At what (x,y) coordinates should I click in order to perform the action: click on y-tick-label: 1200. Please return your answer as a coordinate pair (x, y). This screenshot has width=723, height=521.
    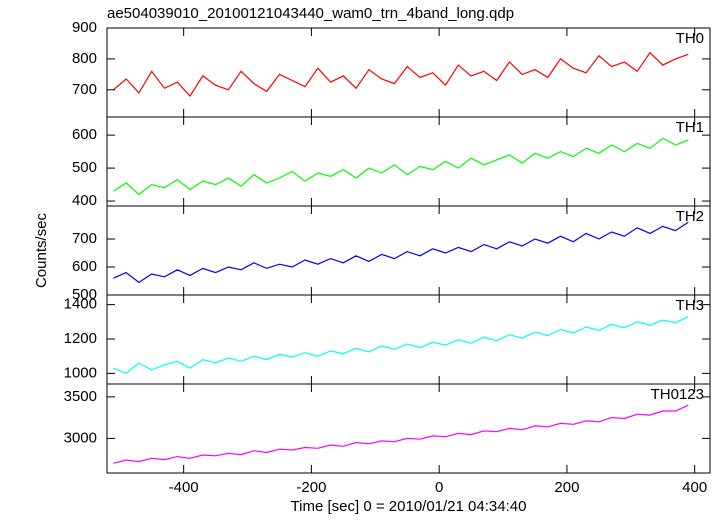
    Looking at the image, I should click on (80, 338).